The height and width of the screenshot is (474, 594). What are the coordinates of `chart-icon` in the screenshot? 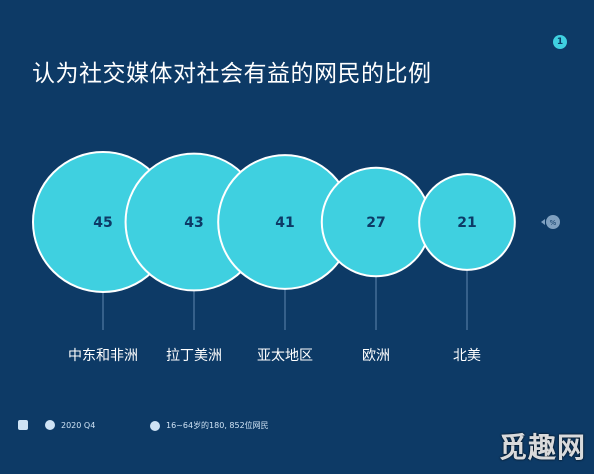 It's located at (23, 425).